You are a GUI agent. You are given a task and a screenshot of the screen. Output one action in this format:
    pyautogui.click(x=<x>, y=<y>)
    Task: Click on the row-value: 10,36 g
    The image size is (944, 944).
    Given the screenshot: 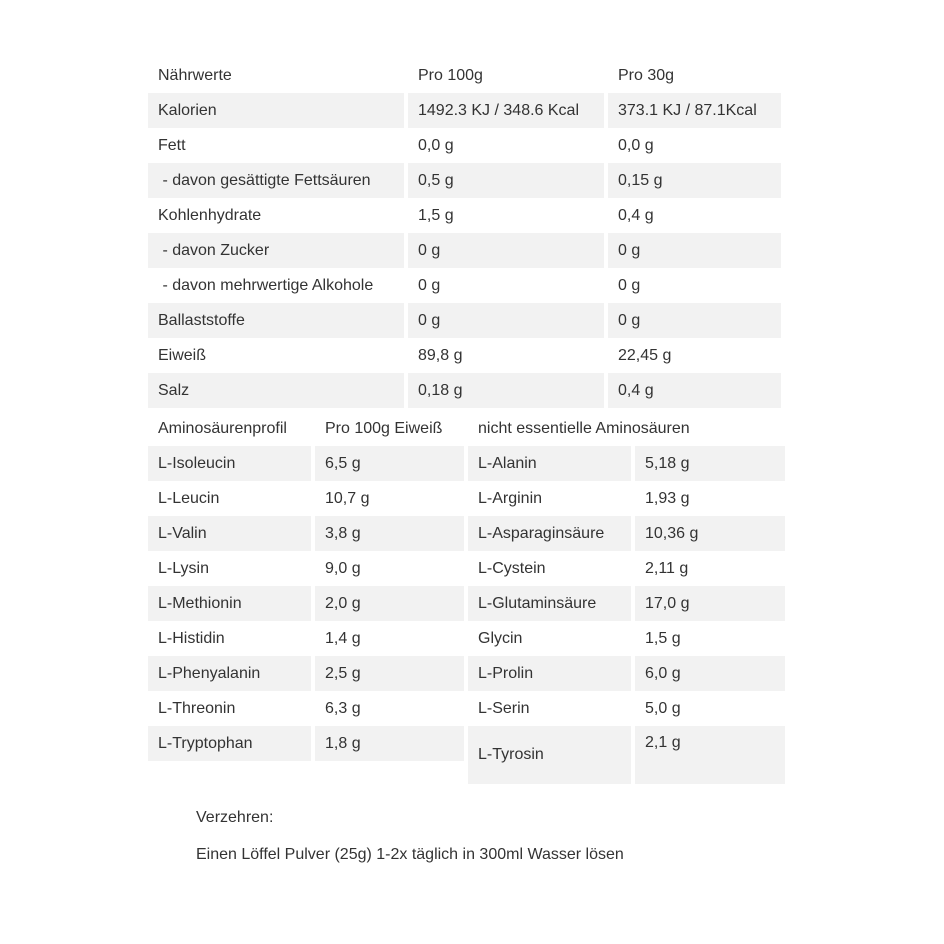 What is the action you would take?
    pyautogui.click(x=710, y=533)
    